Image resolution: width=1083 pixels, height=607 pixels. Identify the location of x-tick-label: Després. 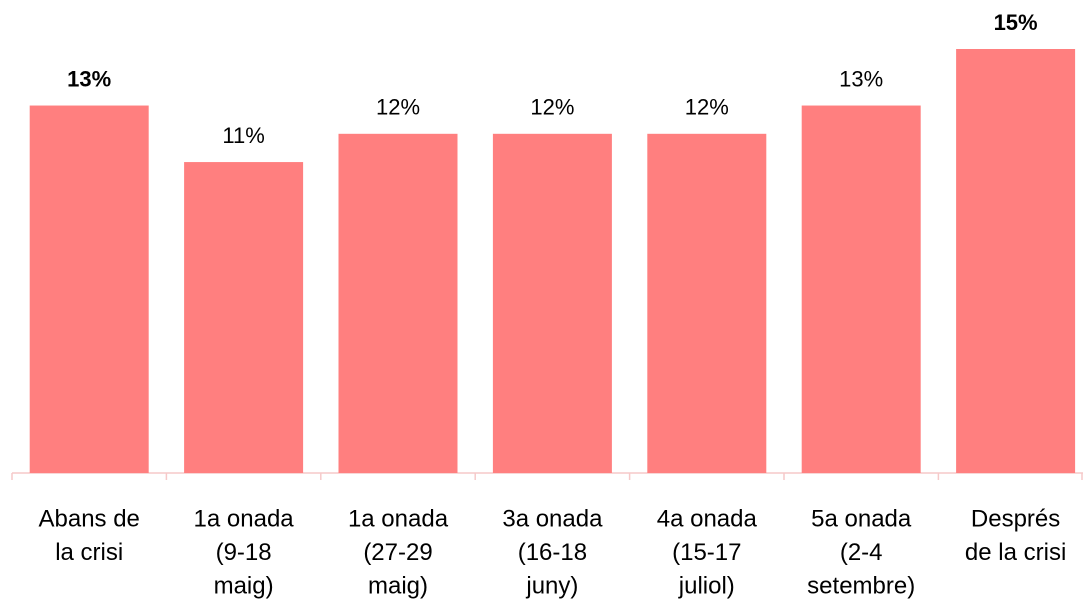
(1015, 518).